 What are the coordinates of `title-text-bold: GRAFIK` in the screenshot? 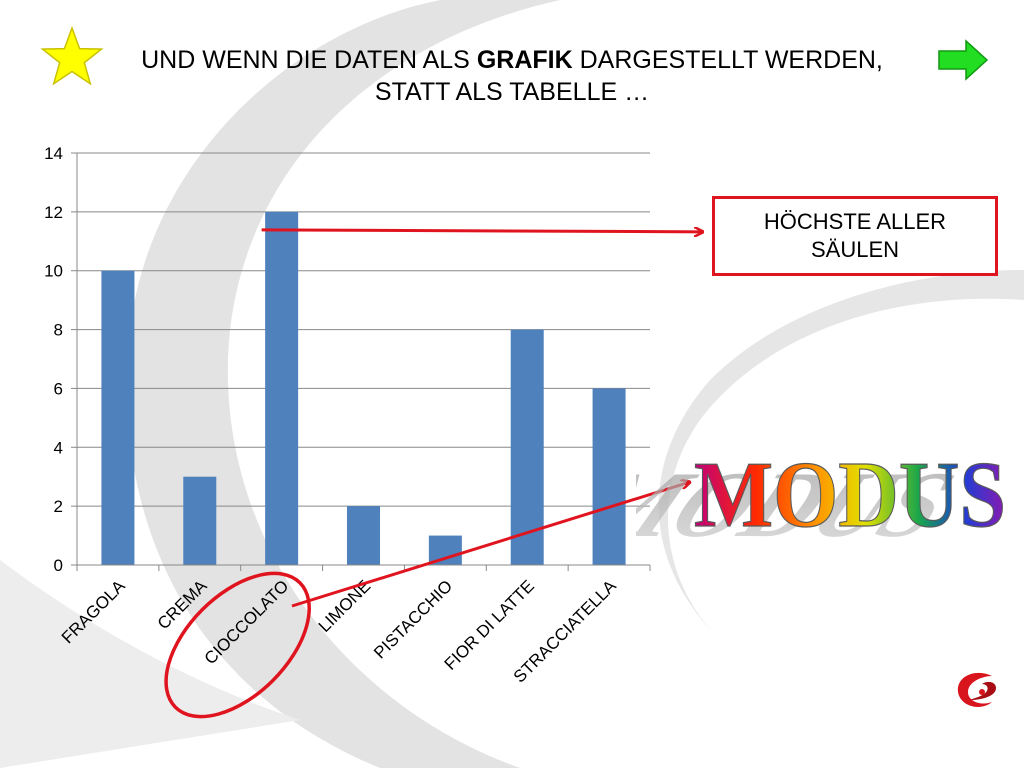 It's located at (524, 60).